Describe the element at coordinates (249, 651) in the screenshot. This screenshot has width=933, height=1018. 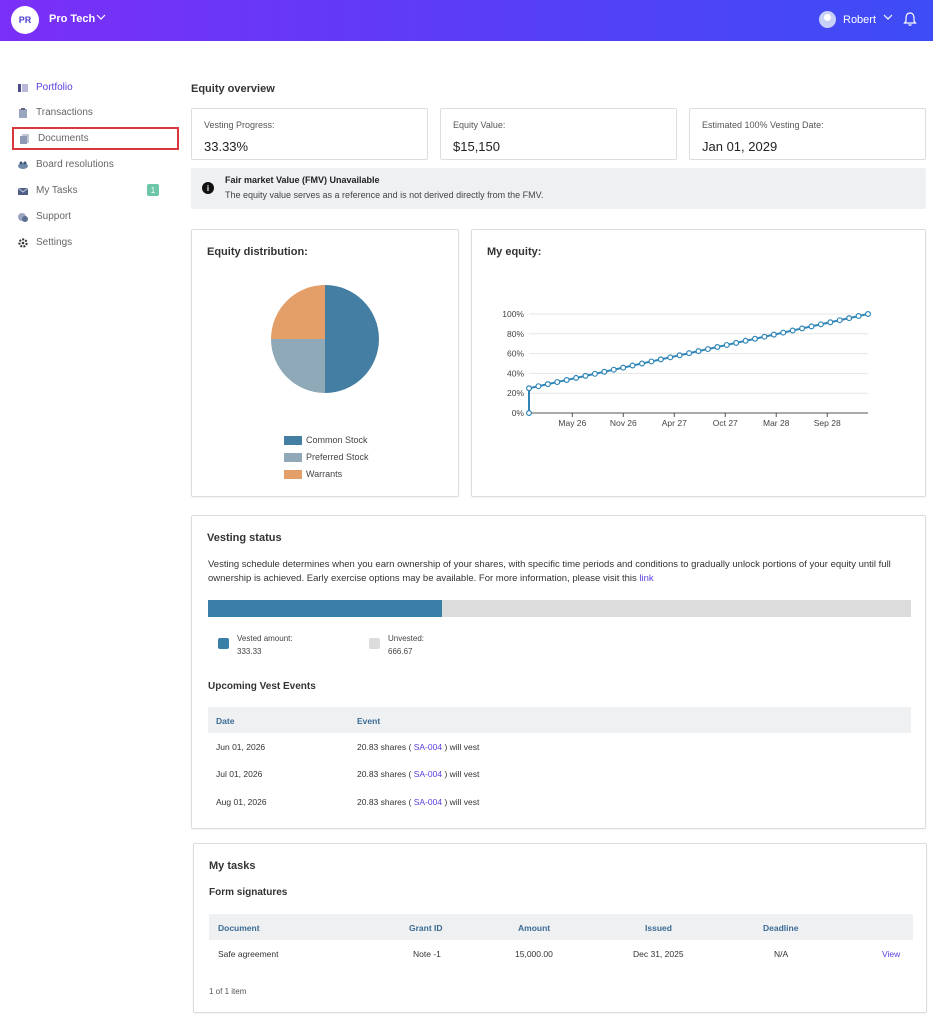
I see `vested-value: 333.33` at that location.